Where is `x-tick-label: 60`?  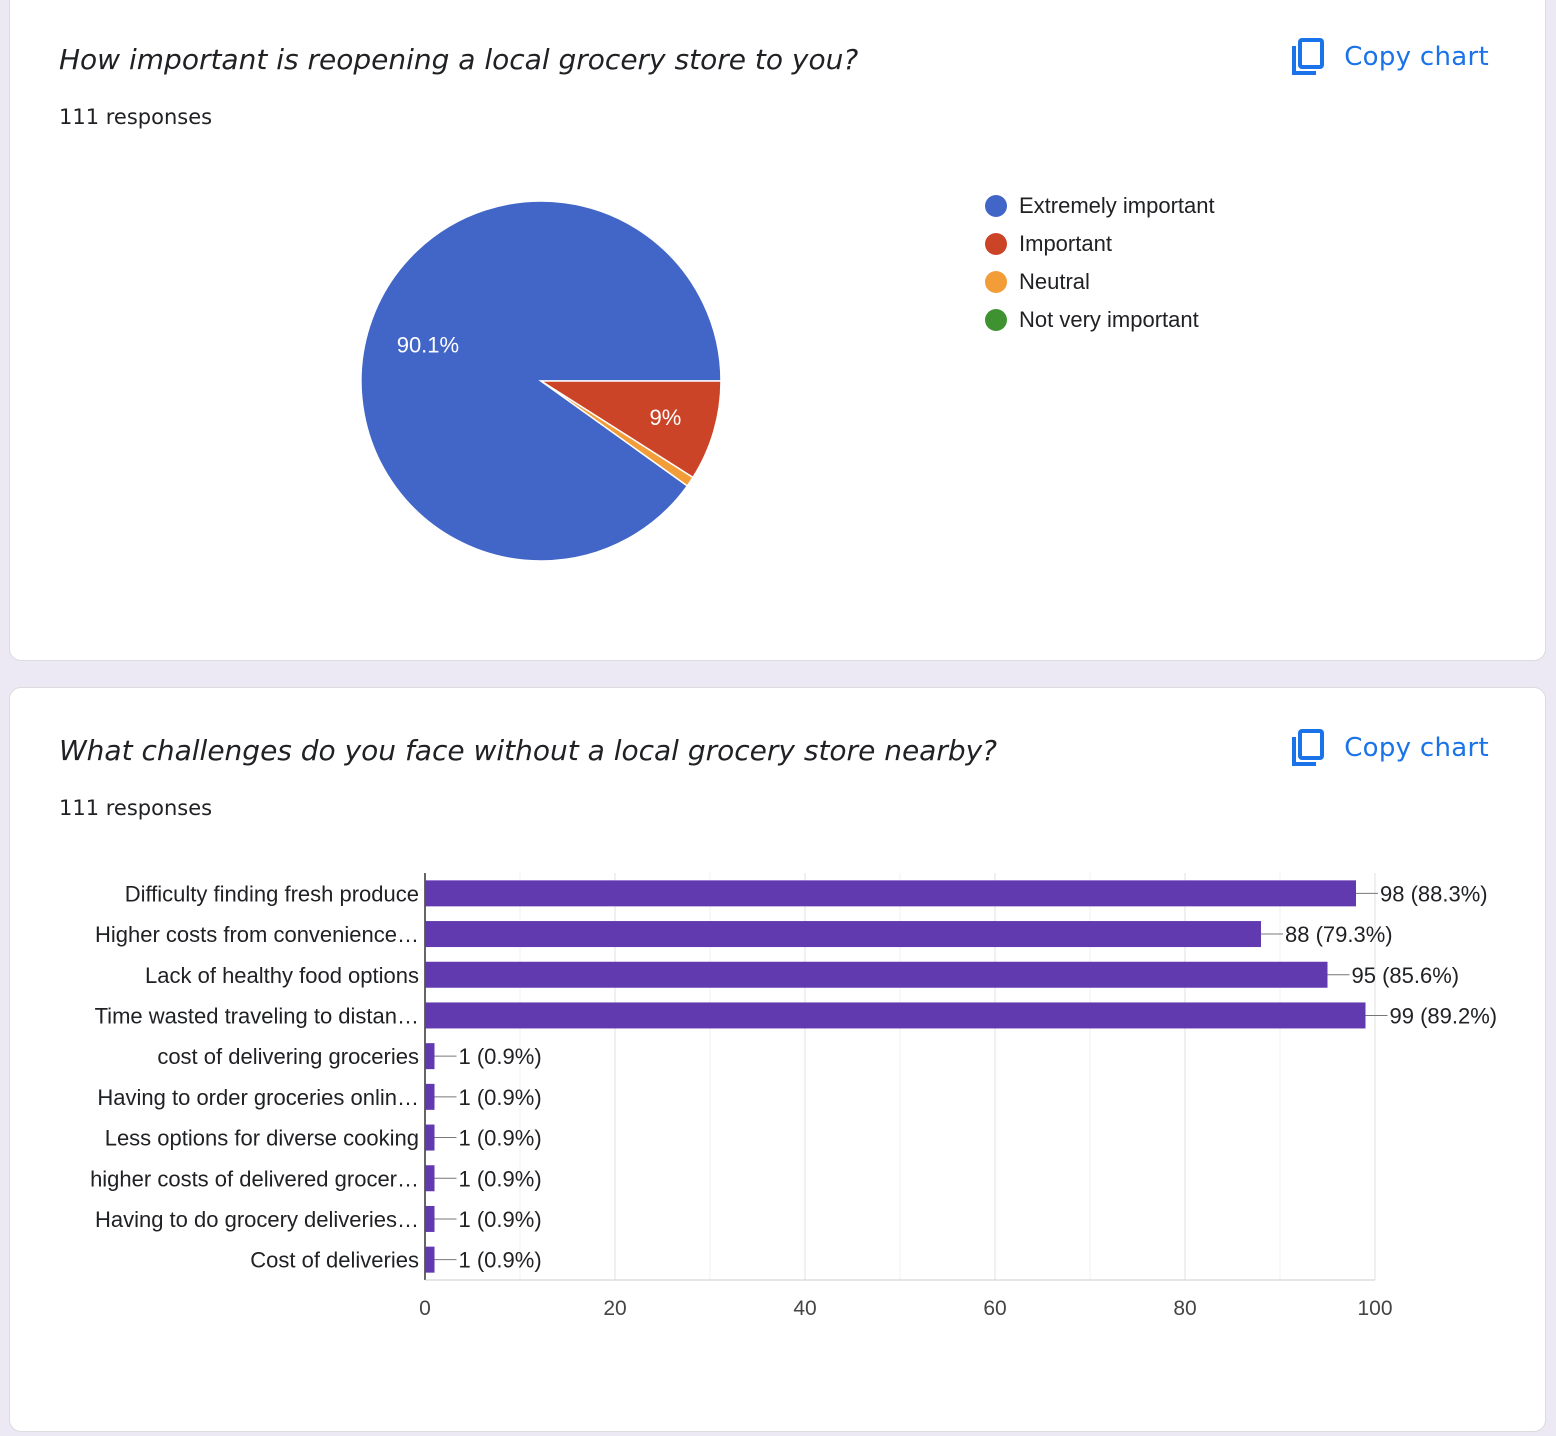
x-tick-label: 60 is located at coordinates (994, 1308).